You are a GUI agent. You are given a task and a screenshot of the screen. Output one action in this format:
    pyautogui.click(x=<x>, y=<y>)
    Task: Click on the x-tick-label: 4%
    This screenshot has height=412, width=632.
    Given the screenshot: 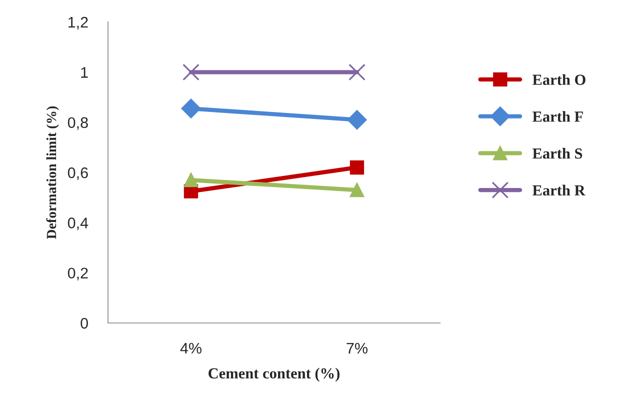 What is the action you would take?
    pyautogui.click(x=191, y=348)
    